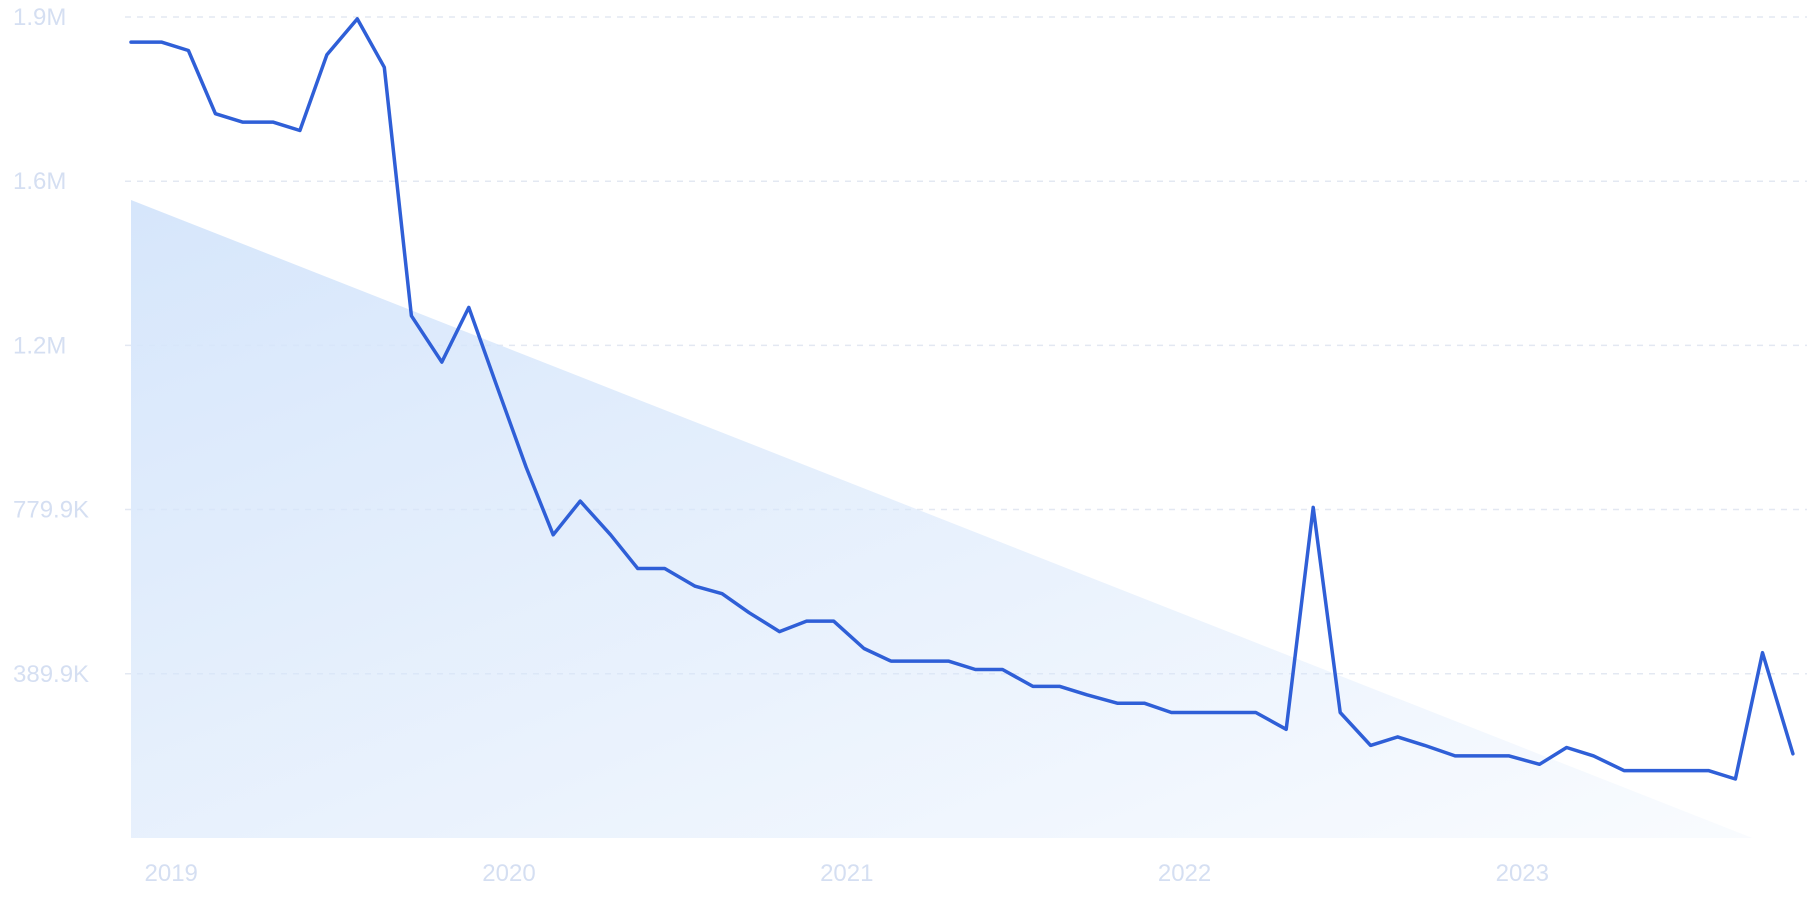  Describe the element at coordinates (51, 674) in the screenshot. I see `y-tick-label: 389.9K` at that location.